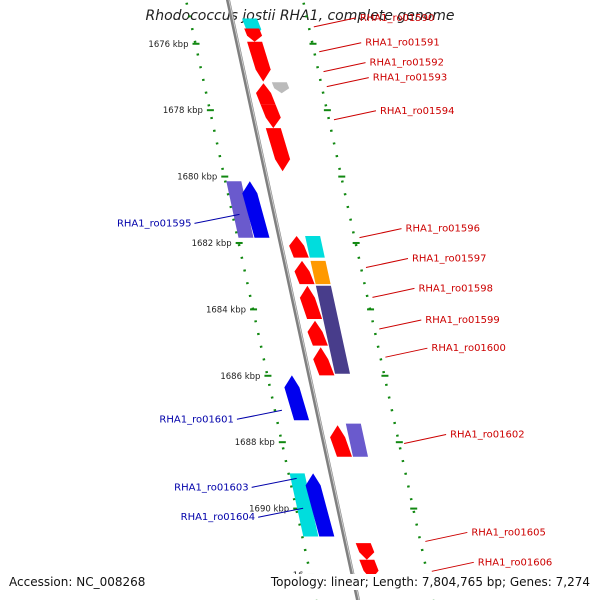 The width and height of the screenshot is (600, 600). Describe the element at coordinates (407, 63) in the screenshot. I see `gene-label-rha1_ro01592: RHA1_ro01592` at that location.